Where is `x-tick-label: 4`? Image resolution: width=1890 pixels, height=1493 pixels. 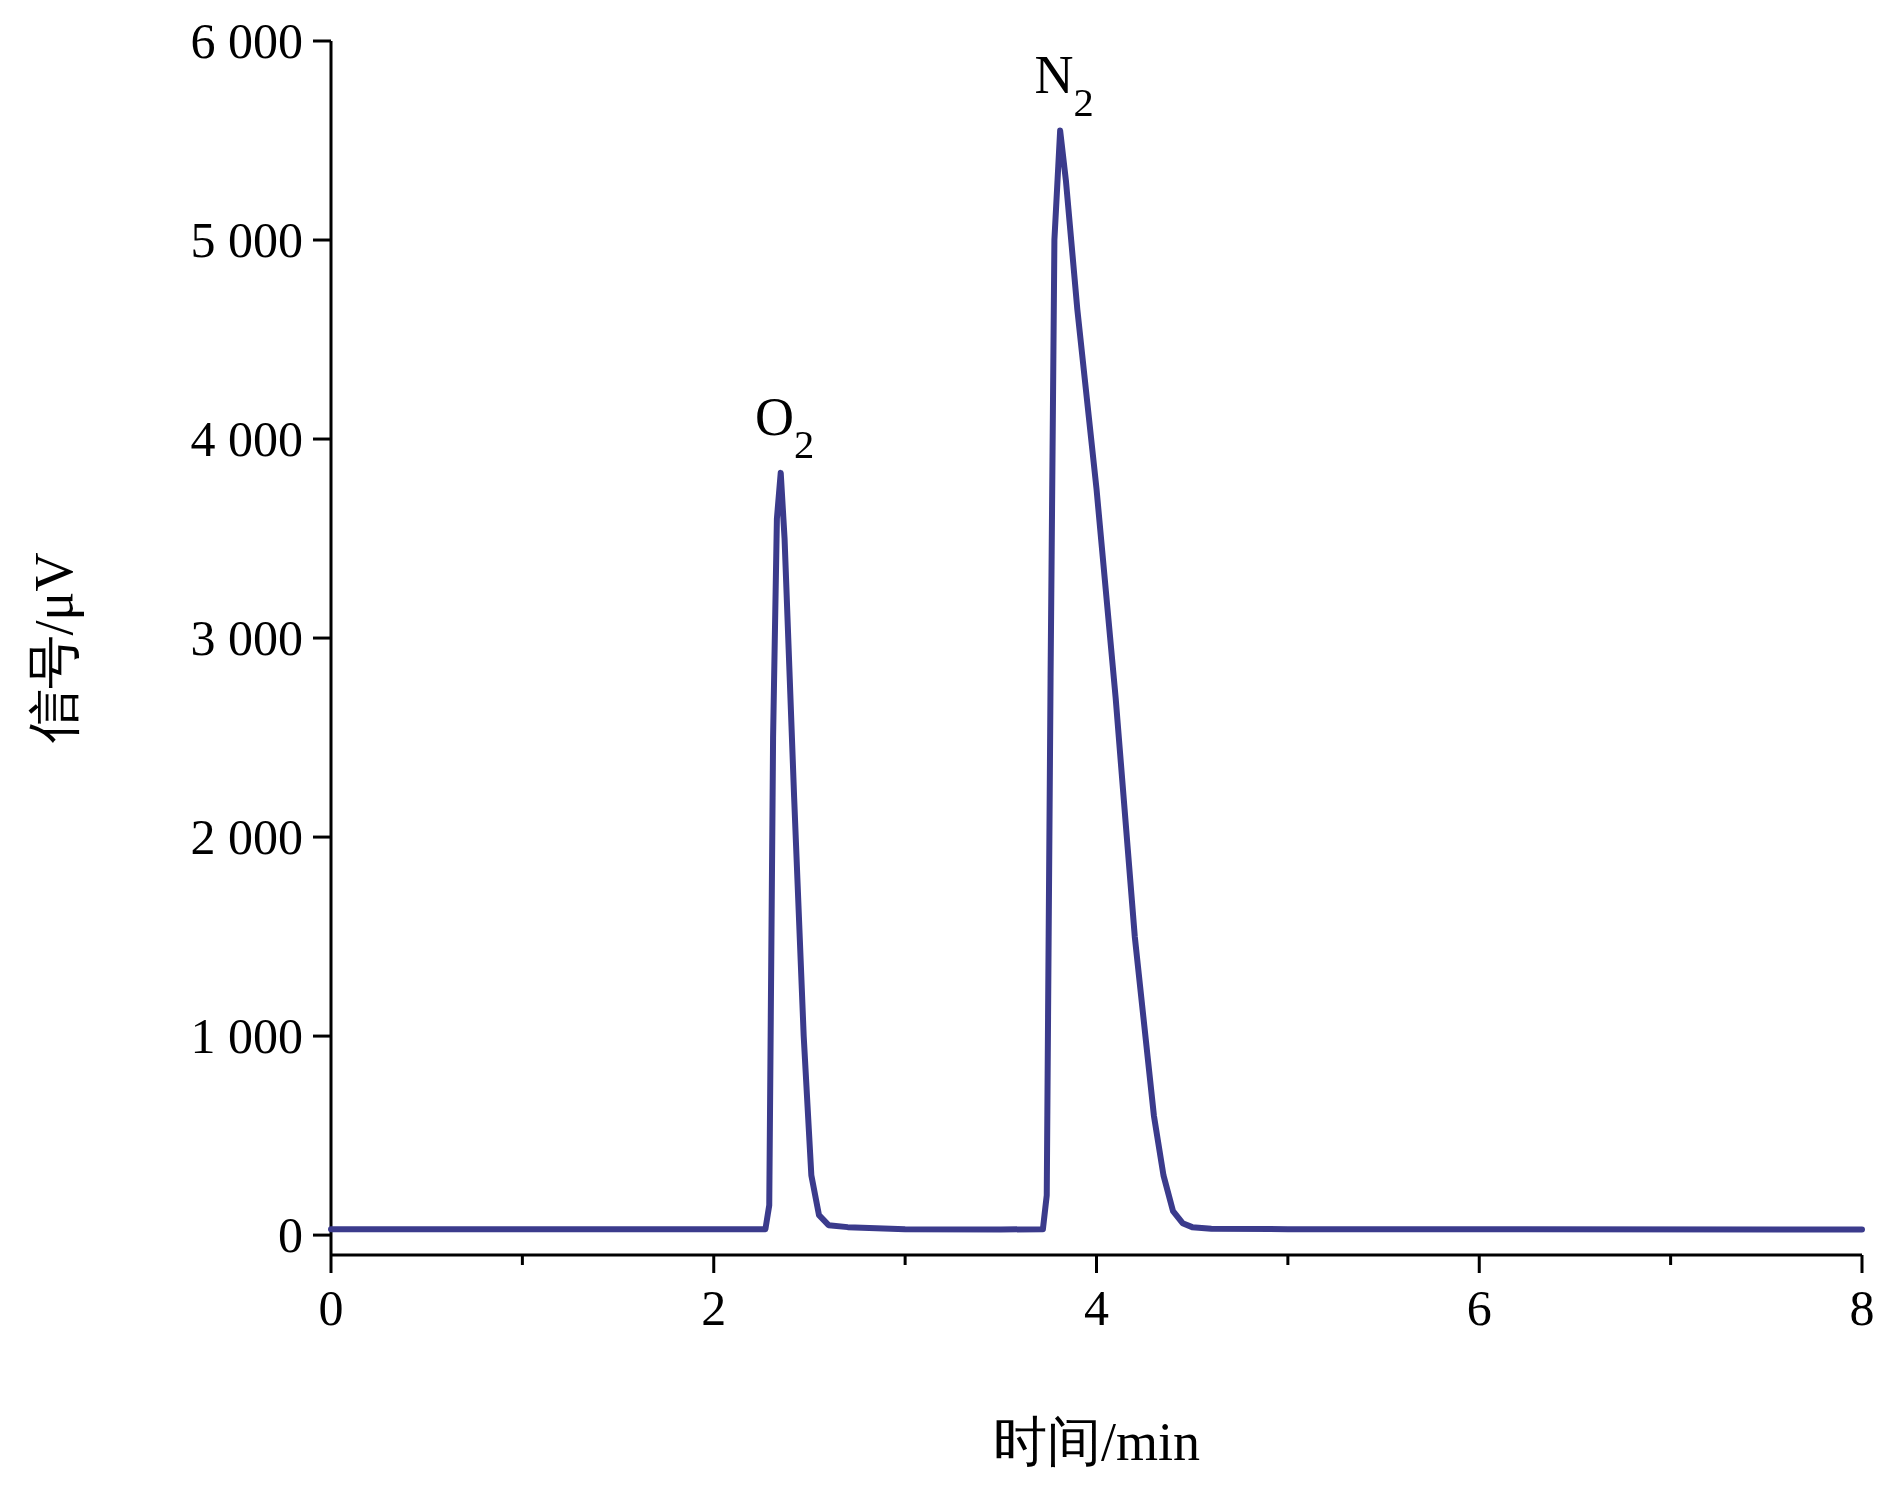
x-tick-label: 4 is located at coordinates (1096, 1308).